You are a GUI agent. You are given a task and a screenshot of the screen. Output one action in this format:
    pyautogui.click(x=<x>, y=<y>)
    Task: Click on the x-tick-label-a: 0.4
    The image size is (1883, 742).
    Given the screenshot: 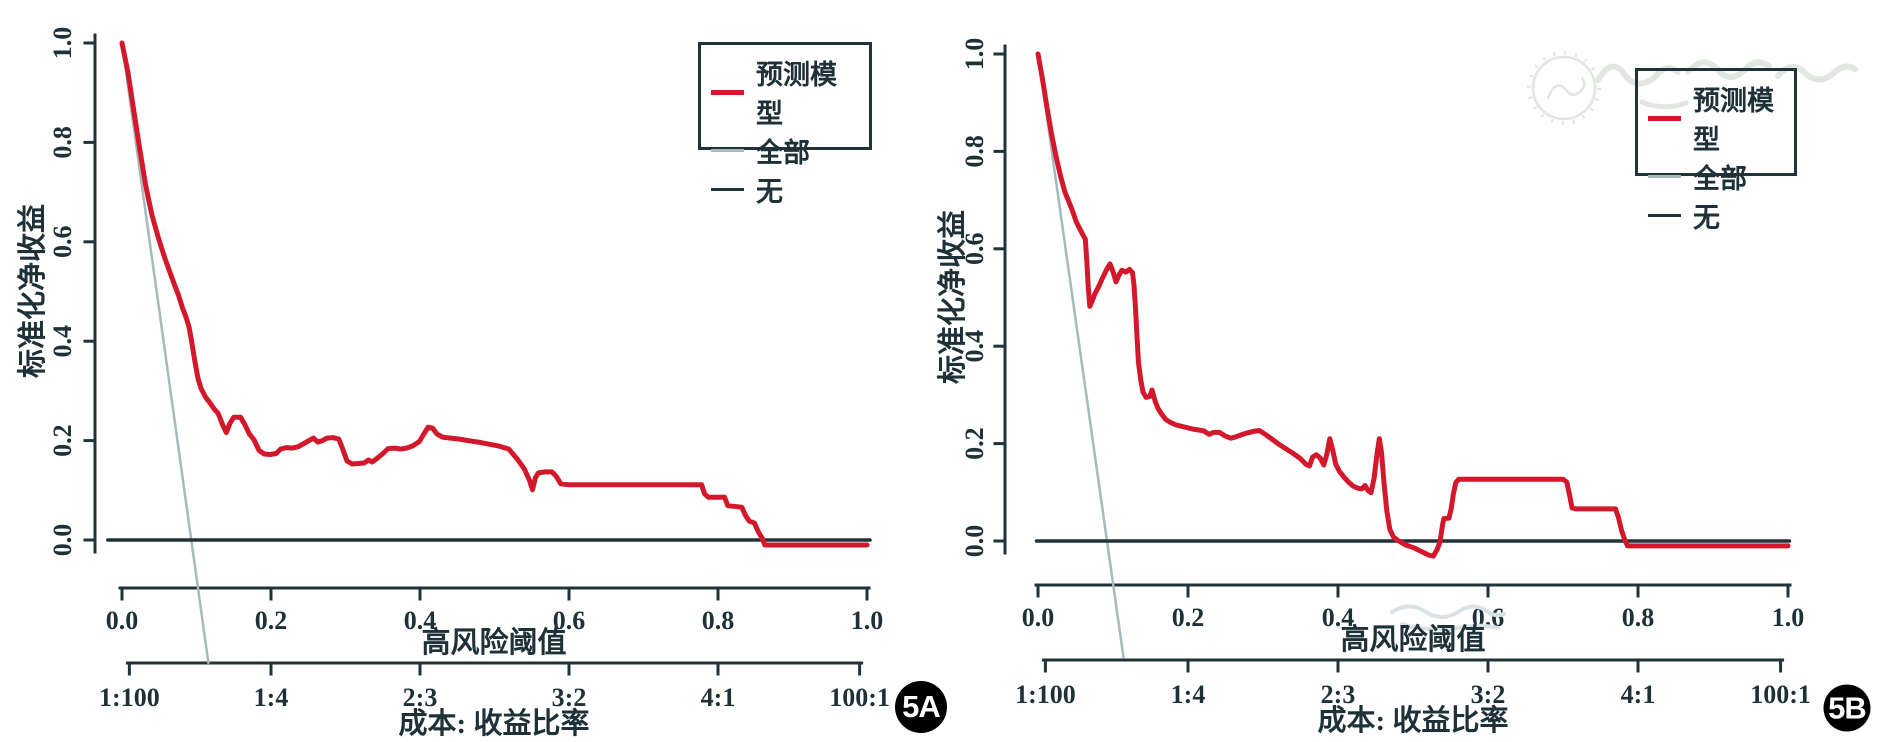 What is the action you would take?
    pyautogui.click(x=420, y=620)
    